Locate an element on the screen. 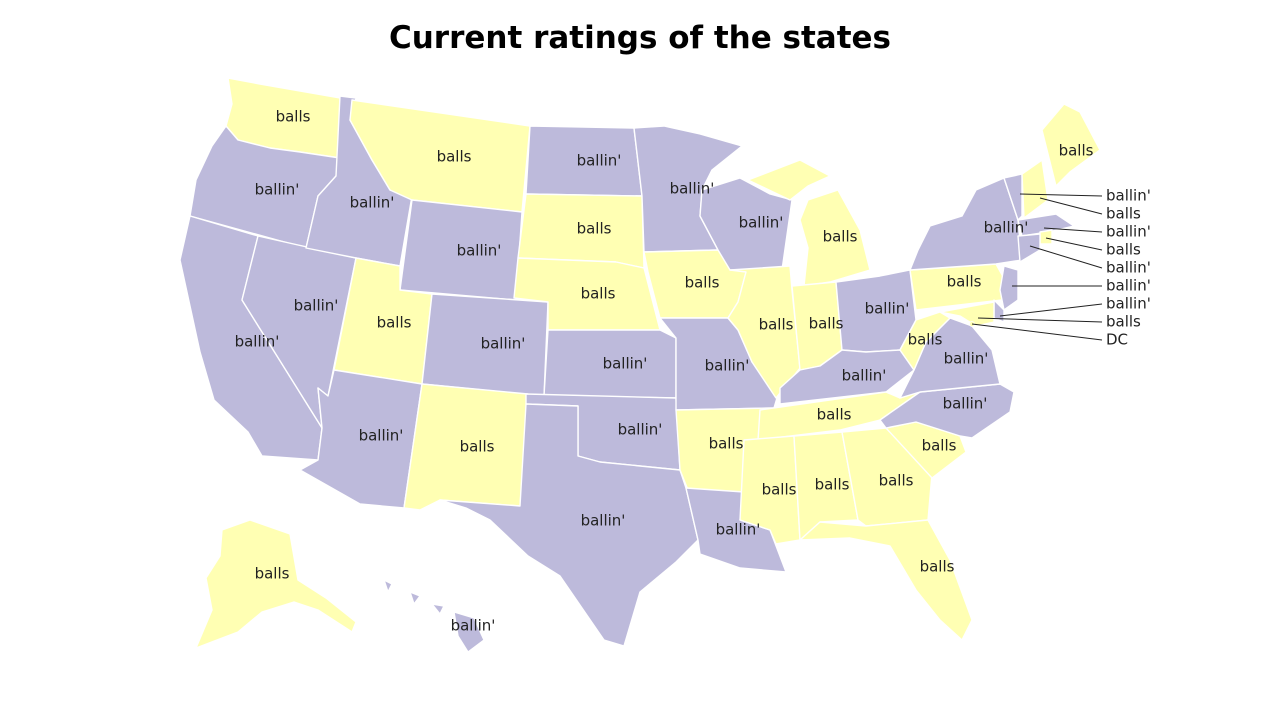  state-ak is located at coordinates (276, 584).